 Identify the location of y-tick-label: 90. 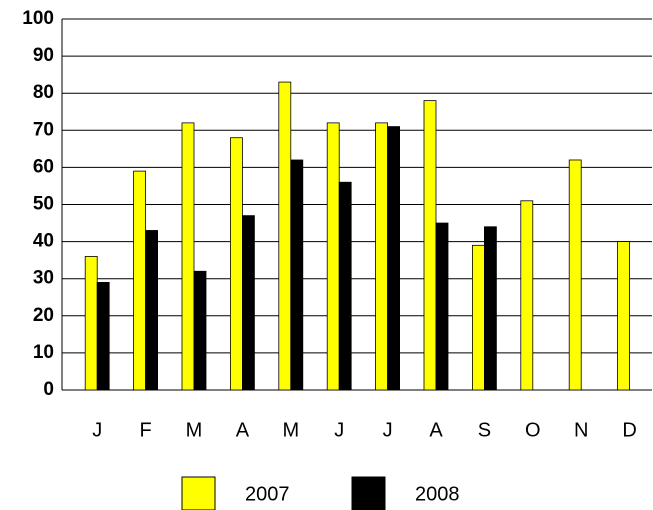
(43, 55).